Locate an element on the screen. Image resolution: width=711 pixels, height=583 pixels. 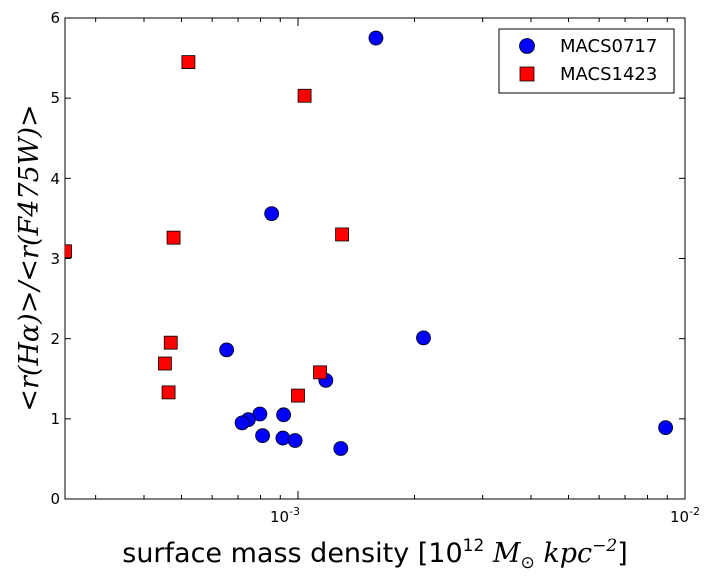
x-tick-label-1e-3: 10⁻³ is located at coordinates (285, 515).